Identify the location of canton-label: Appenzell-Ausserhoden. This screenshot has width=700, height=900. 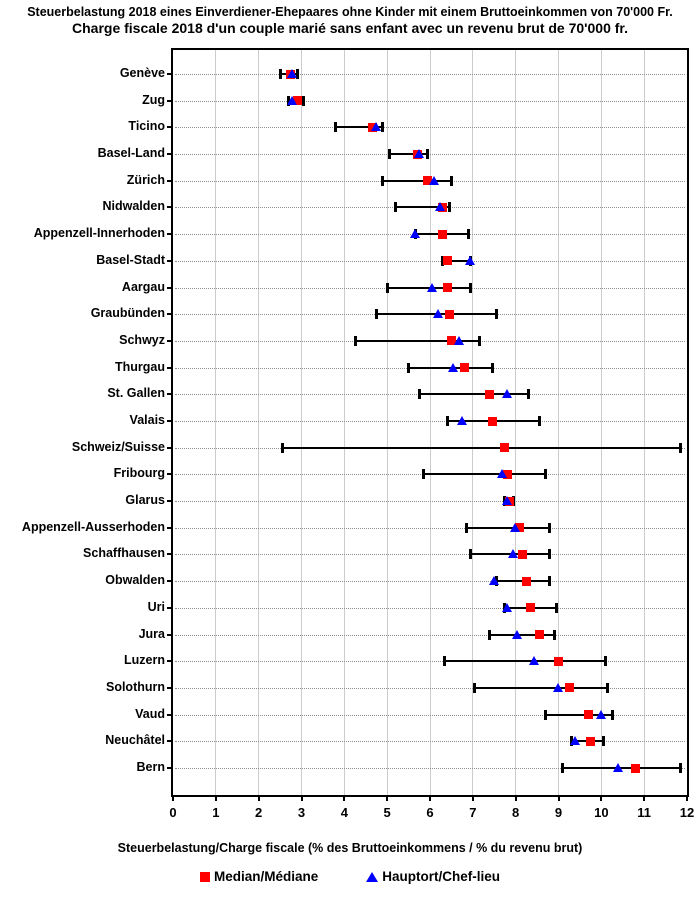
(93, 526).